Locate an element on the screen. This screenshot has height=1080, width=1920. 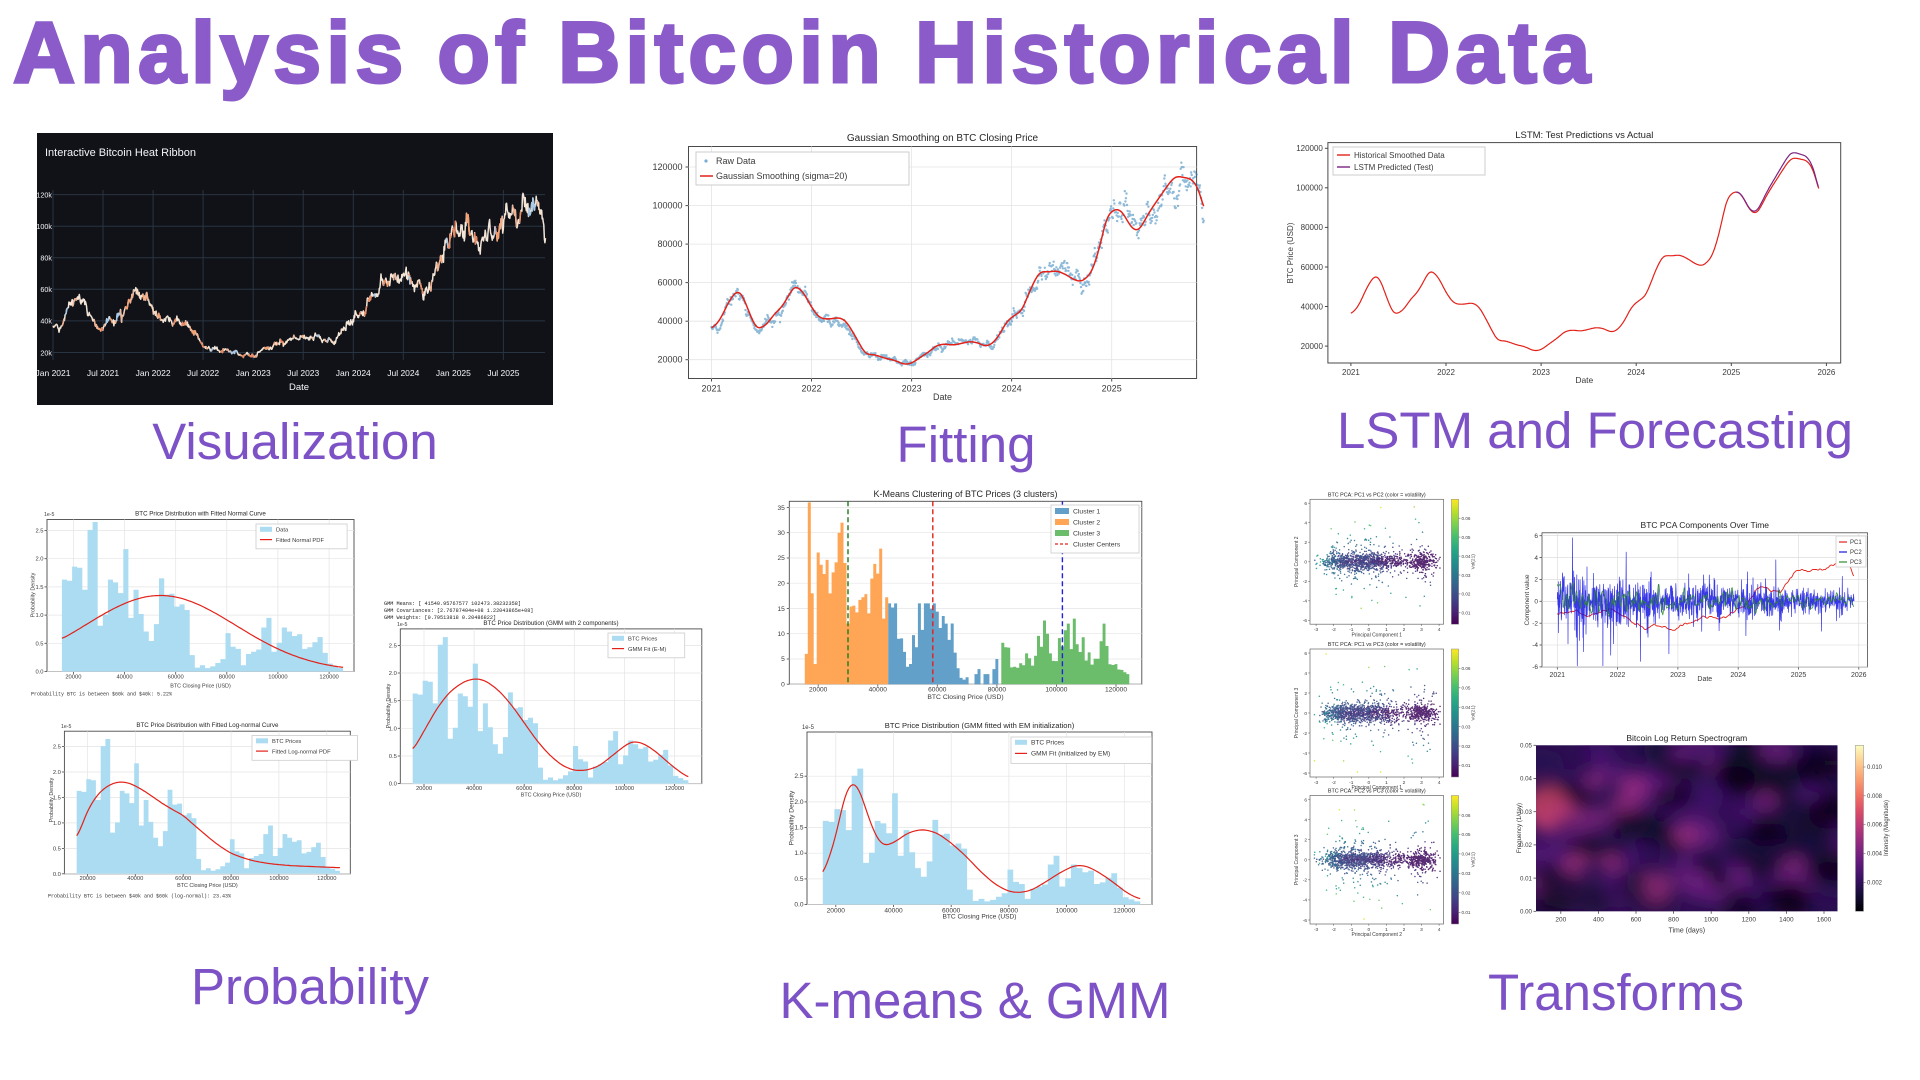
svg-text: Principal Component 1 is located at coordinates (1377, 788).